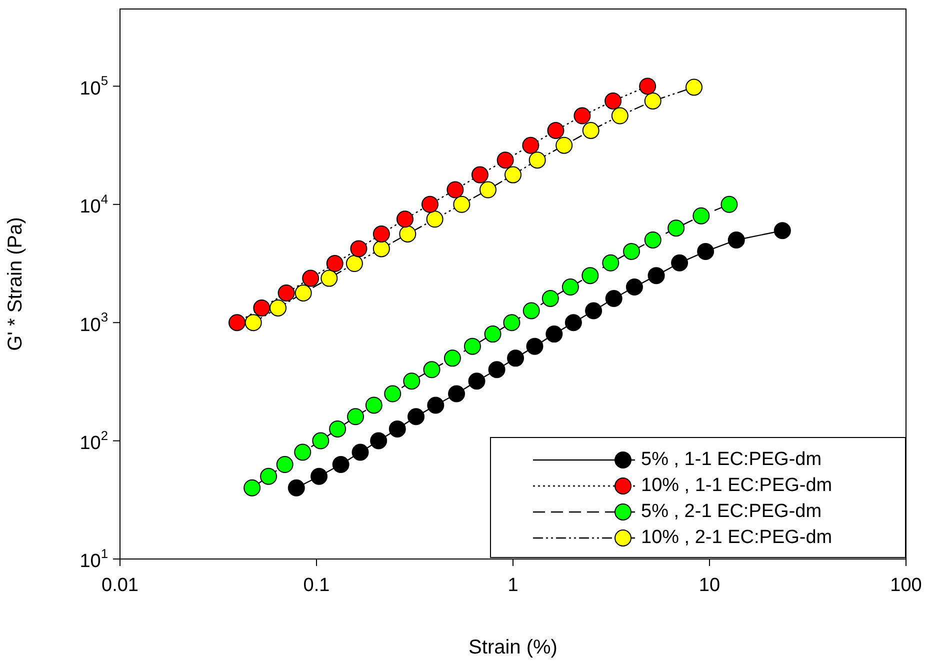  What do you see at coordinates (120, 585) in the screenshot?
I see `x-tick-label: 0.01` at bounding box center [120, 585].